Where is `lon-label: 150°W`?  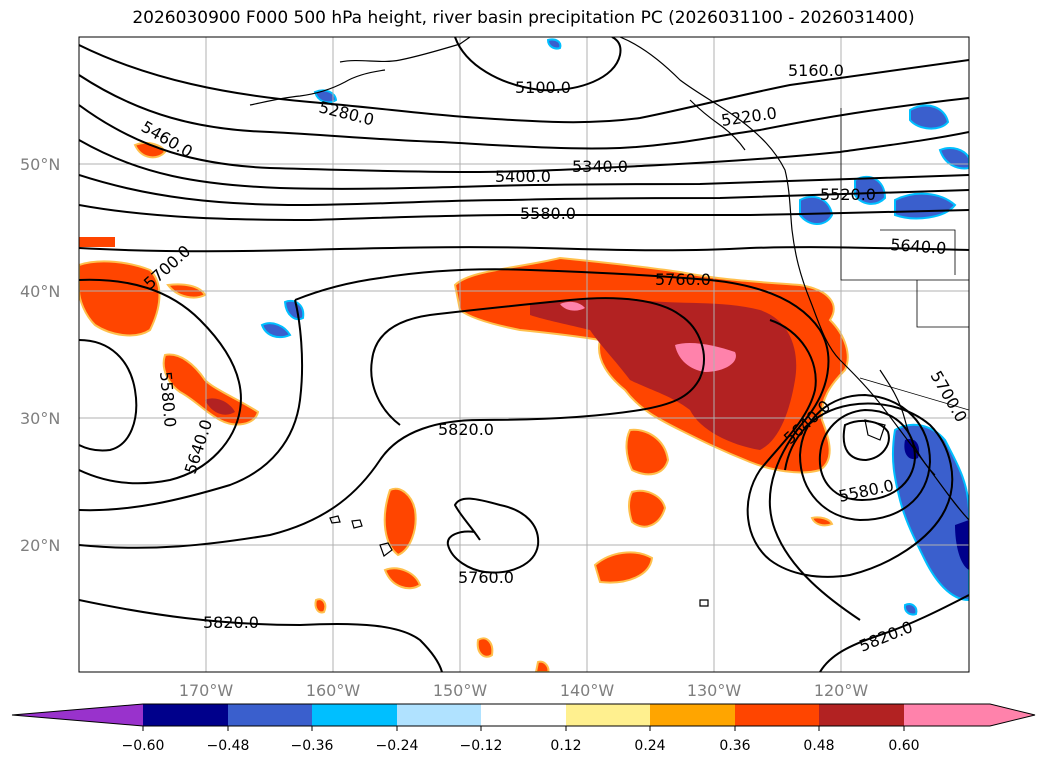 lon-label: 150°W is located at coordinates (460, 690).